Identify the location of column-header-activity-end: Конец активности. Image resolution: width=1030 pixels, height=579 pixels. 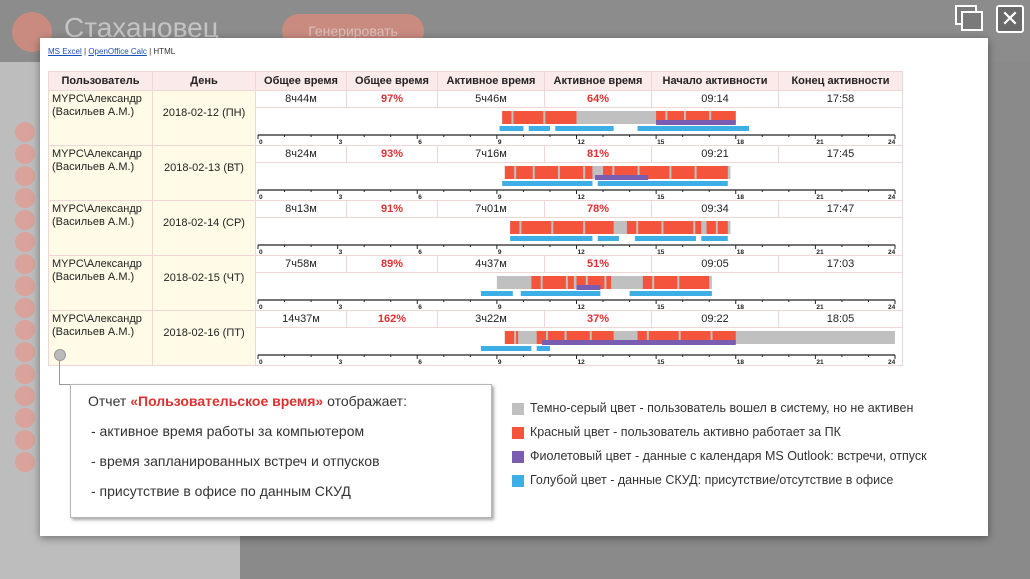
(840, 81).